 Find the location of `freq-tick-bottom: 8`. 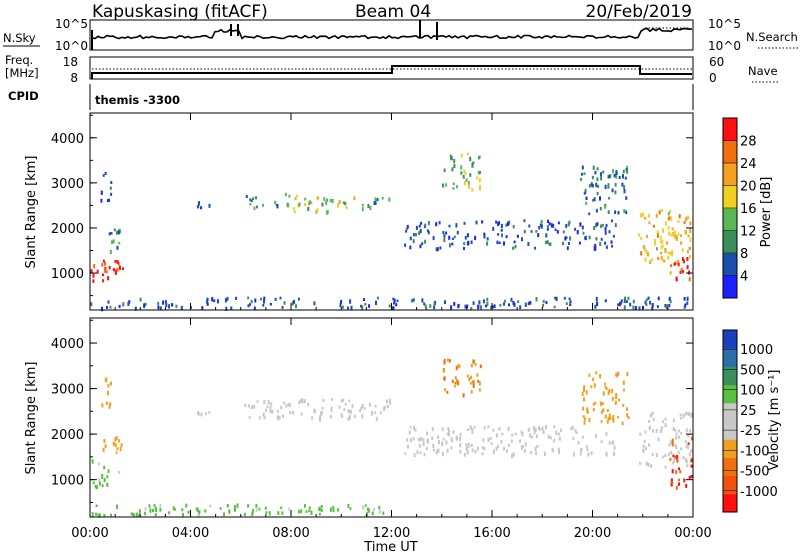

freq-tick-bottom: 8 is located at coordinates (74, 78).